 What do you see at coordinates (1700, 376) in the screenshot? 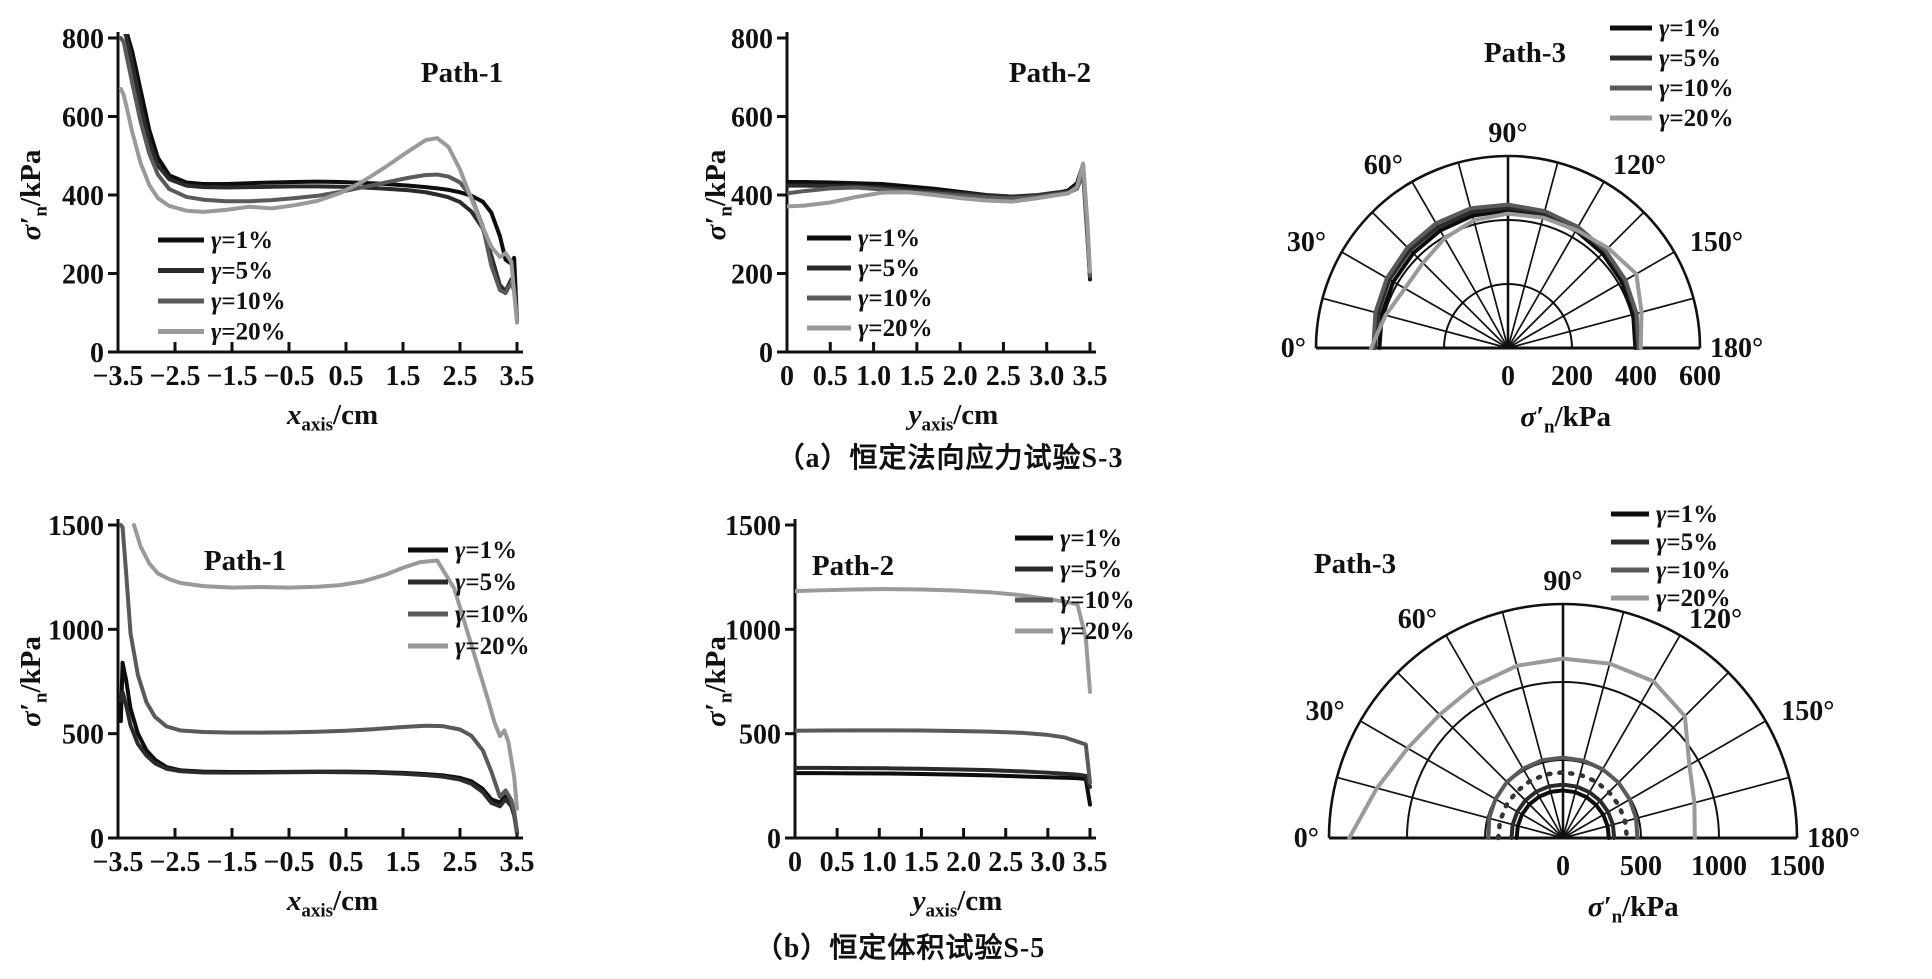
I see `r-tick-label: 600` at bounding box center [1700, 376].